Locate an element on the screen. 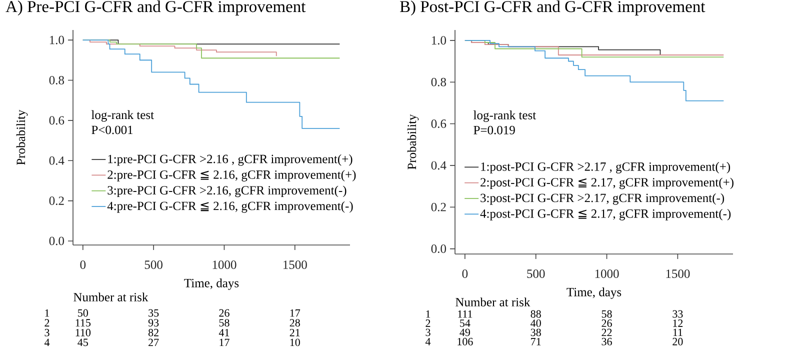  text: 111 is located at coordinates (465, 314).